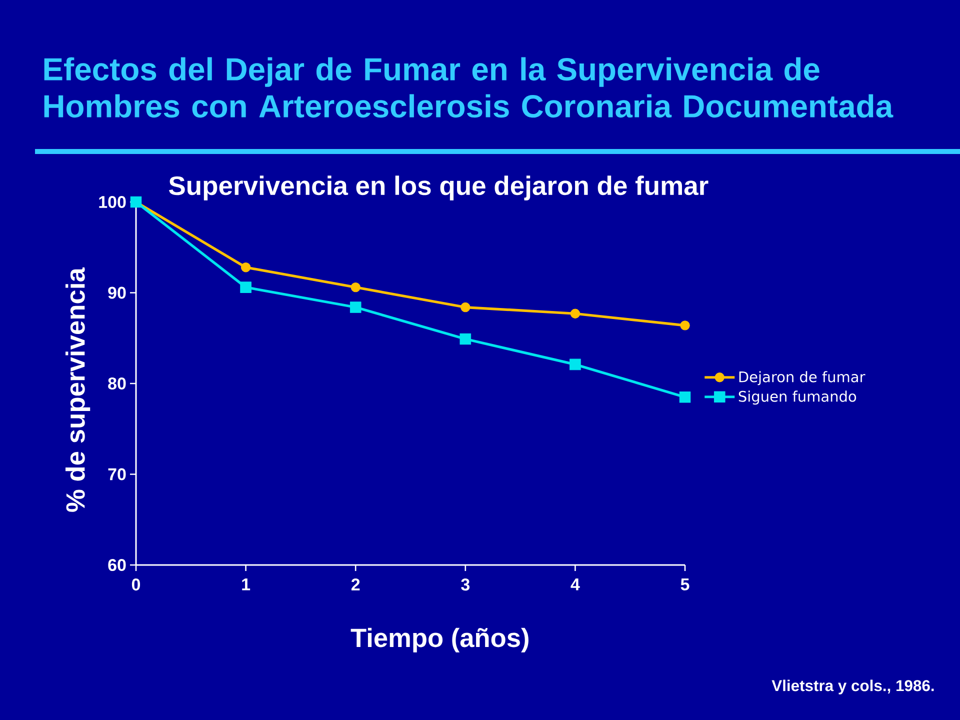 This screenshot has height=720, width=960. I want to click on chart-subtitle: Supervivencia en los que dejaron de fumar, so click(438, 188).